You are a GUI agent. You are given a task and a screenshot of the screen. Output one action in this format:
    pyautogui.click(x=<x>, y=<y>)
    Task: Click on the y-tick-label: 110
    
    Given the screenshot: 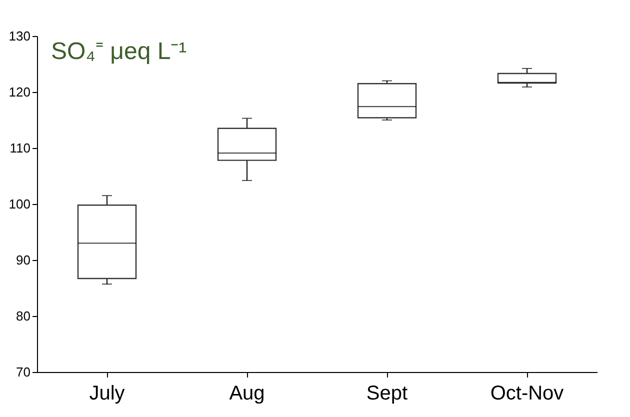 What is the action you would take?
    pyautogui.click(x=20, y=148)
    